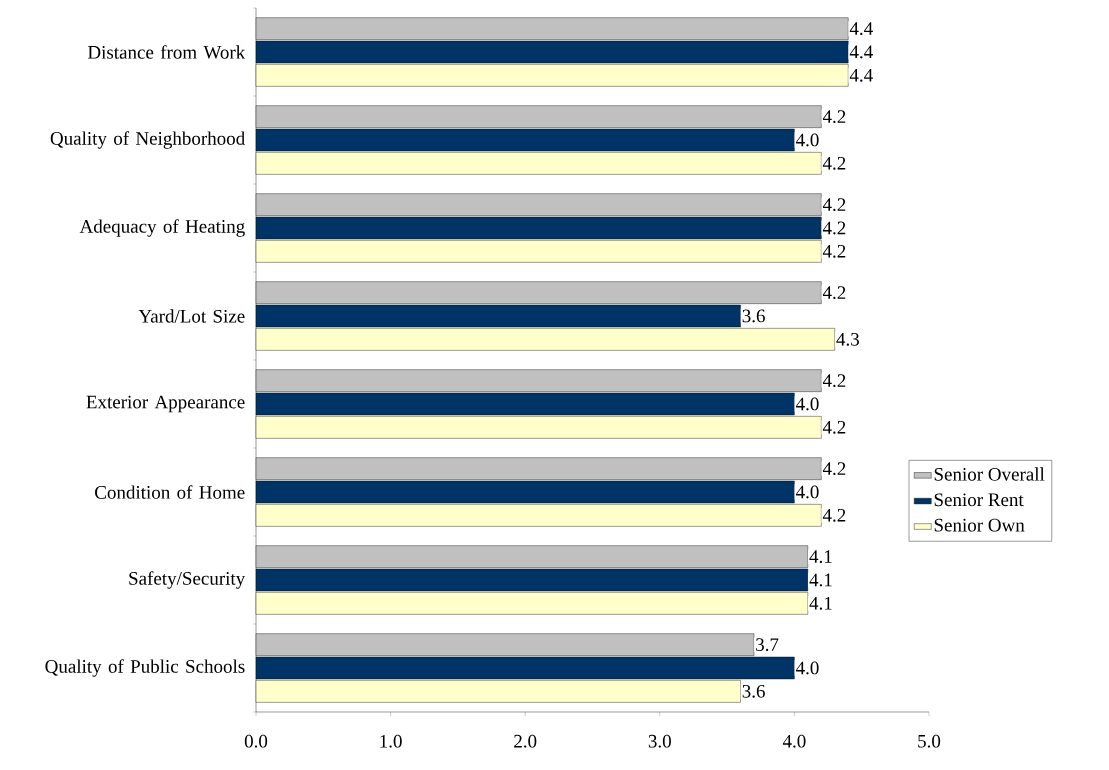 The width and height of the screenshot is (1109, 770). Describe the element at coordinates (989, 474) in the screenshot. I see `legend-label: Senior Overall` at that location.